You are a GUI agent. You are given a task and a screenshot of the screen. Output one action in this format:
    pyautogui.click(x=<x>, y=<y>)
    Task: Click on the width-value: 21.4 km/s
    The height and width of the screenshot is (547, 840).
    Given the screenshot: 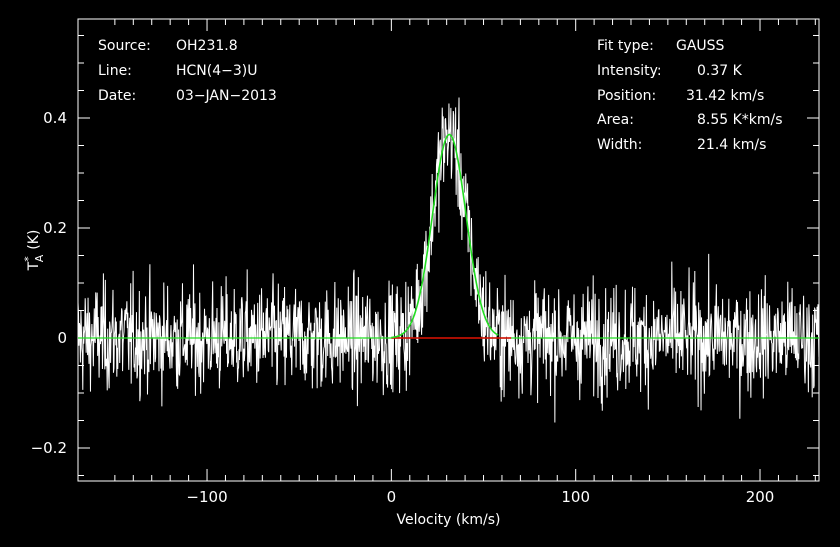 What is the action you would take?
    pyautogui.click(x=731, y=145)
    